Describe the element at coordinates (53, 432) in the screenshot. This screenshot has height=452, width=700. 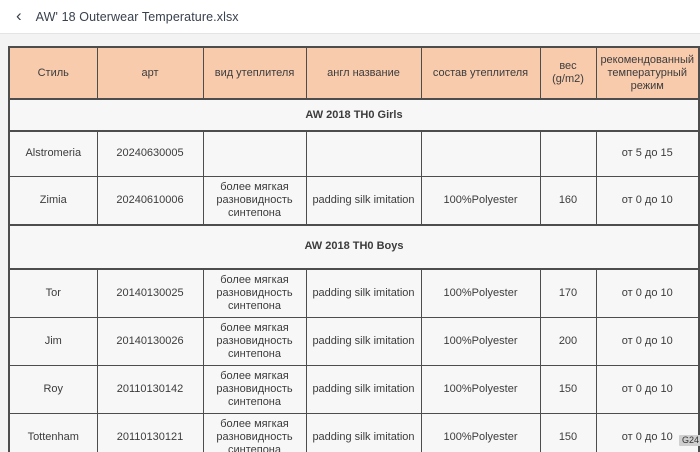
I see `table-cell: Tottenham` at that location.